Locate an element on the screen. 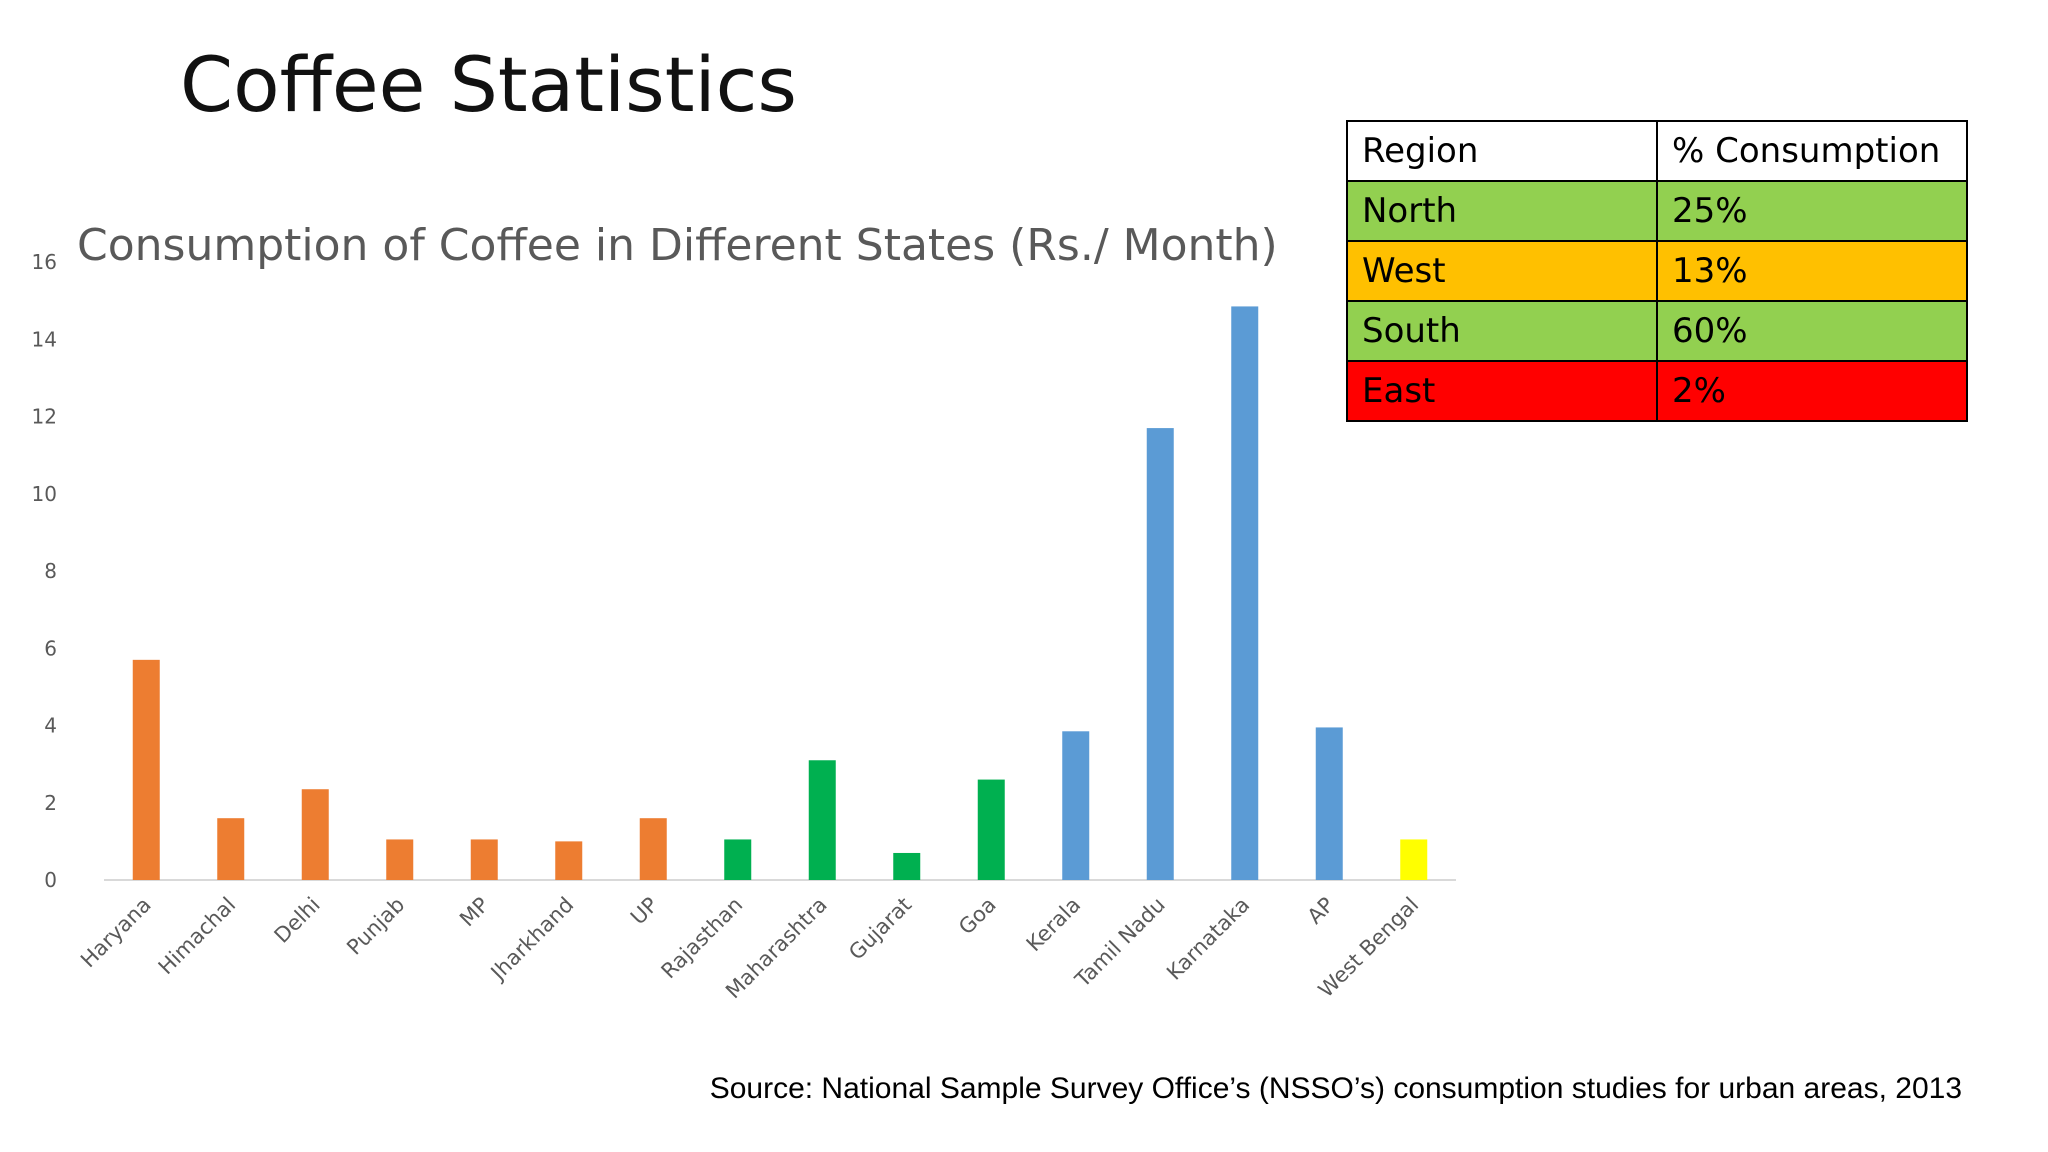  x-tick-label: AP is located at coordinates (1321, 911).